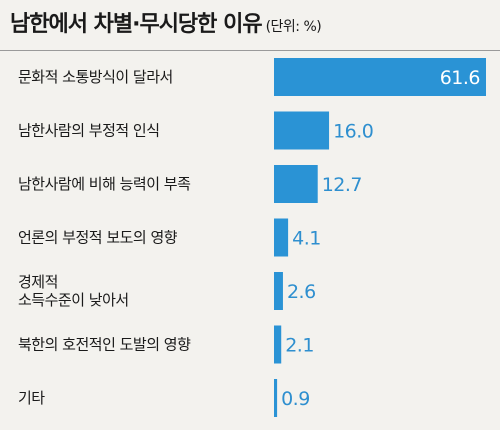 Image resolution: width=500 pixels, height=430 pixels. What do you see at coordinates (73, 291) in the screenshot?
I see `category-label: 경제적 소득수준이 낮아서` at bounding box center [73, 291].